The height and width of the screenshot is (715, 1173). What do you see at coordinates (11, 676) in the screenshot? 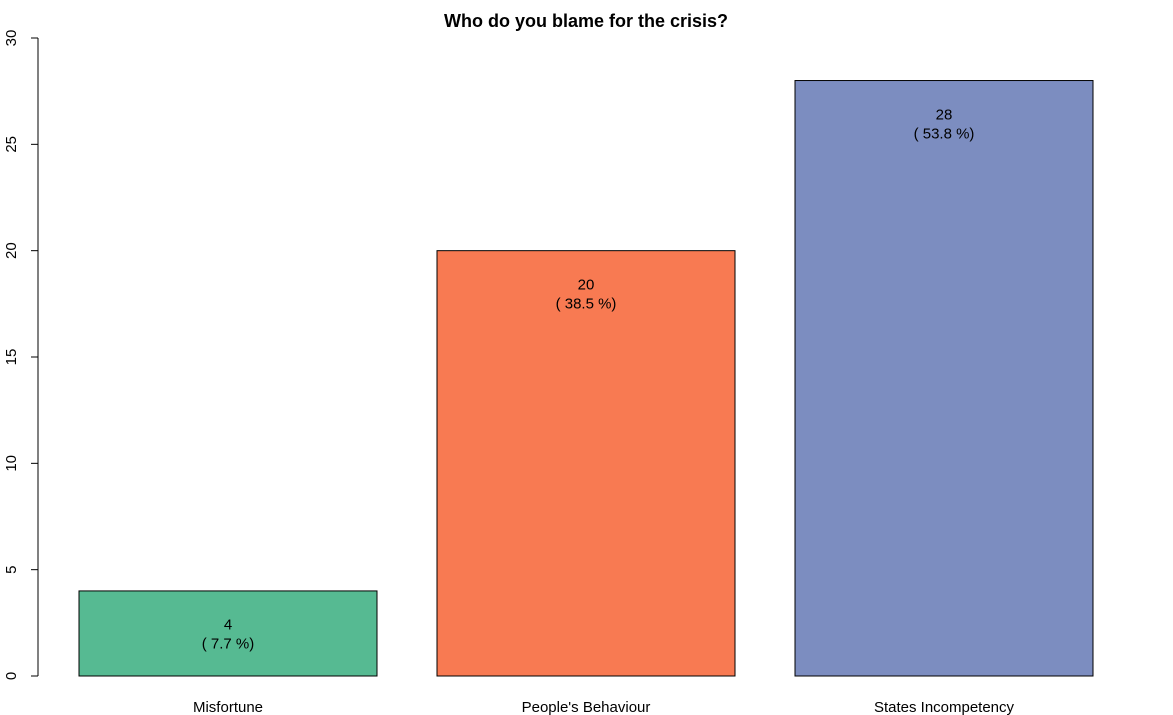
I see `y-tick-label: 0` at bounding box center [11, 676].